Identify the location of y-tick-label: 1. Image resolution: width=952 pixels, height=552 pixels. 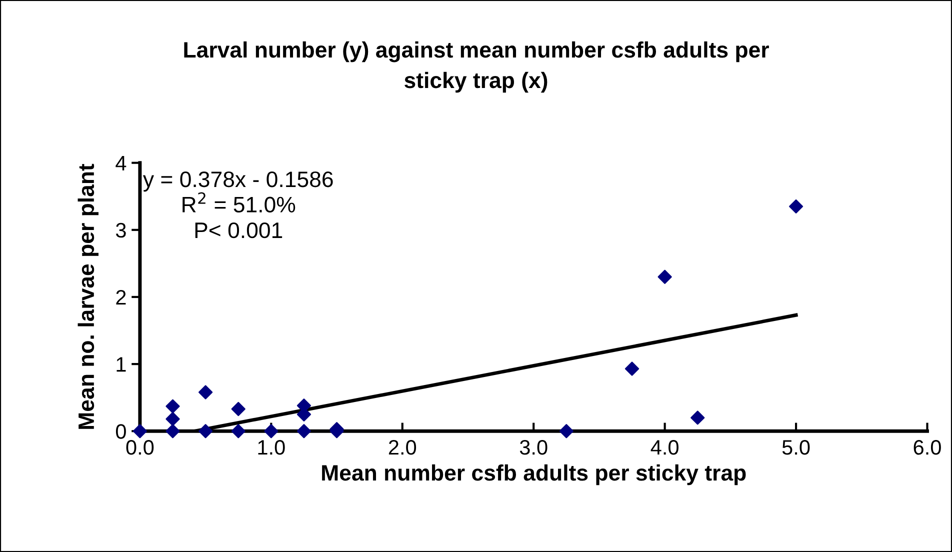
(121, 364).